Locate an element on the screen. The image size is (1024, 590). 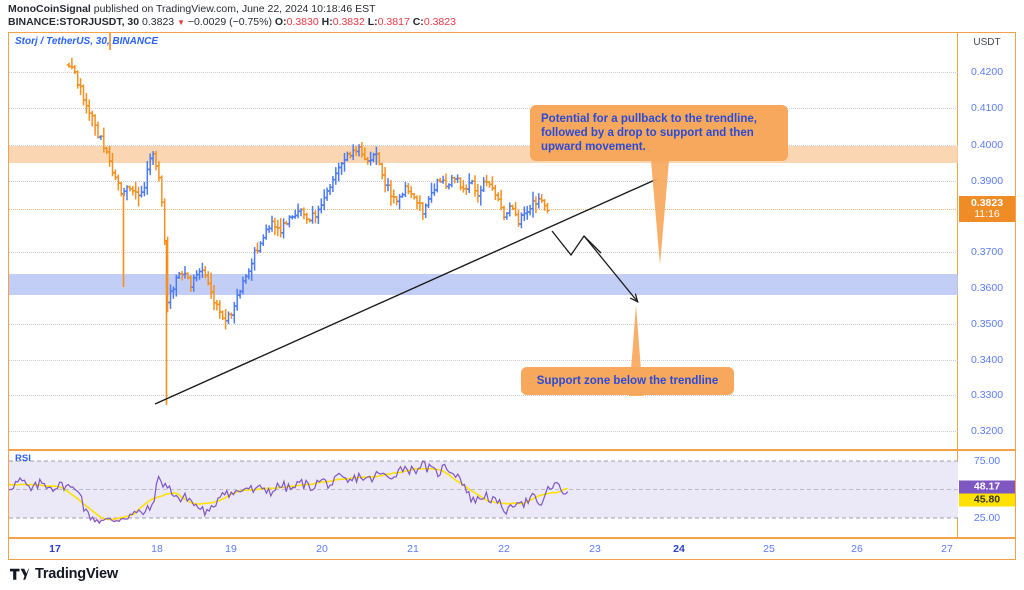
price-tick: 0.3200 is located at coordinates (987, 431).